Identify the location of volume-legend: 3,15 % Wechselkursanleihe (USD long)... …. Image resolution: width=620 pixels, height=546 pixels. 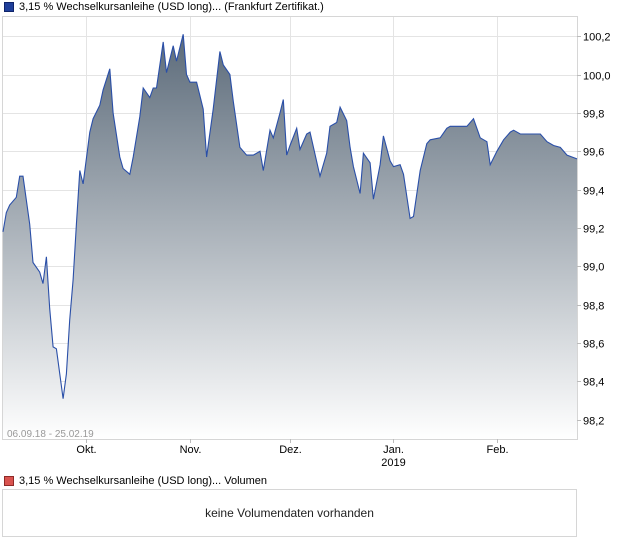
(135, 481).